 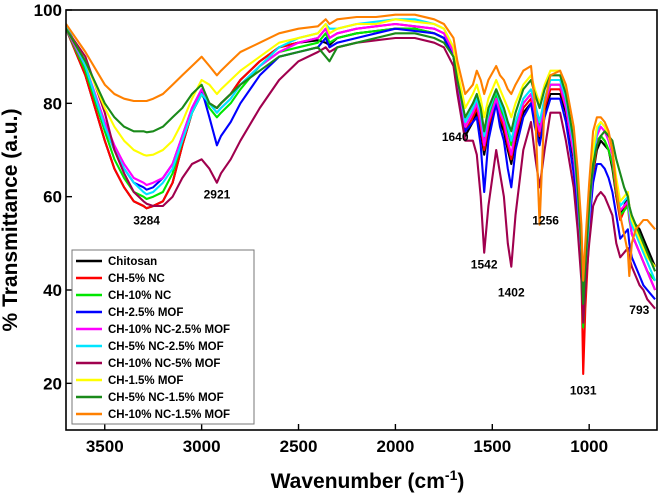 What do you see at coordinates (139, 296) in the screenshot?
I see `legend-label: CH-10% NC` at bounding box center [139, 296].